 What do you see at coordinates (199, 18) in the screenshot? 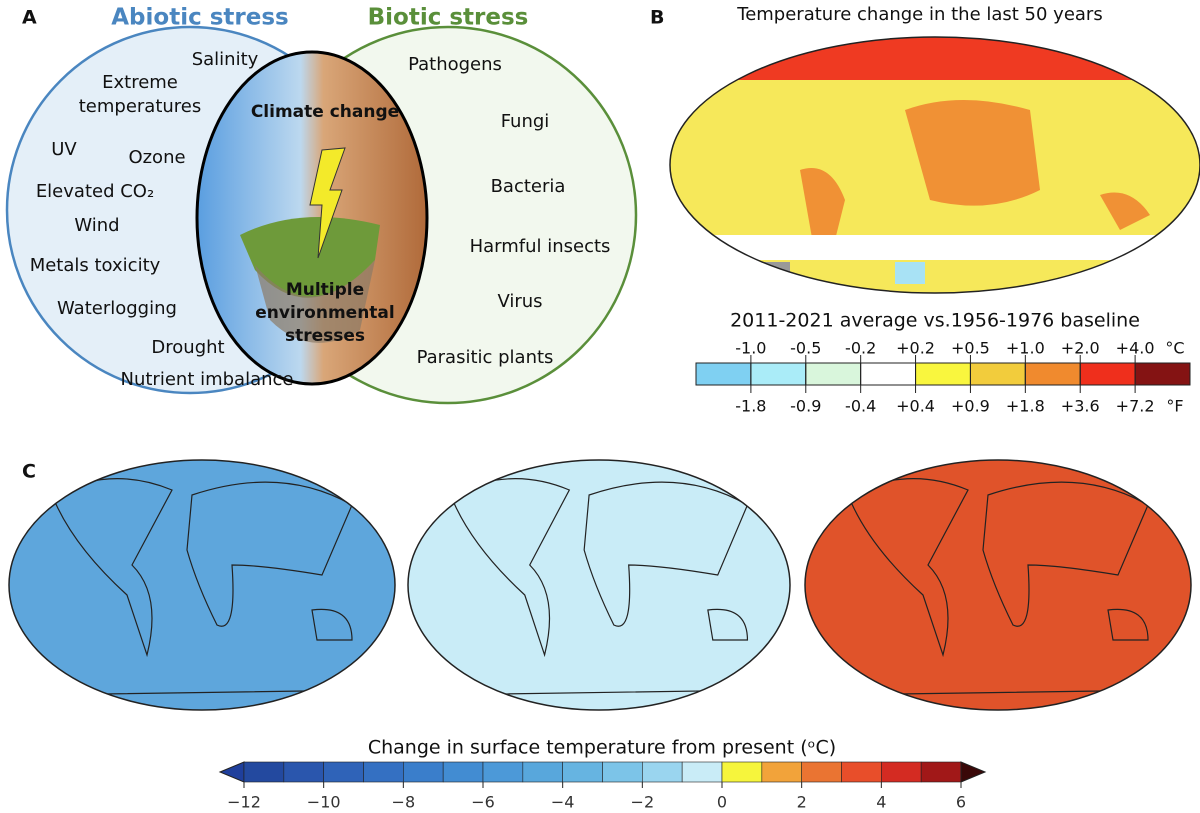
I see `abiotic-title: Abiotic stress` at bounding box center [199, 18].